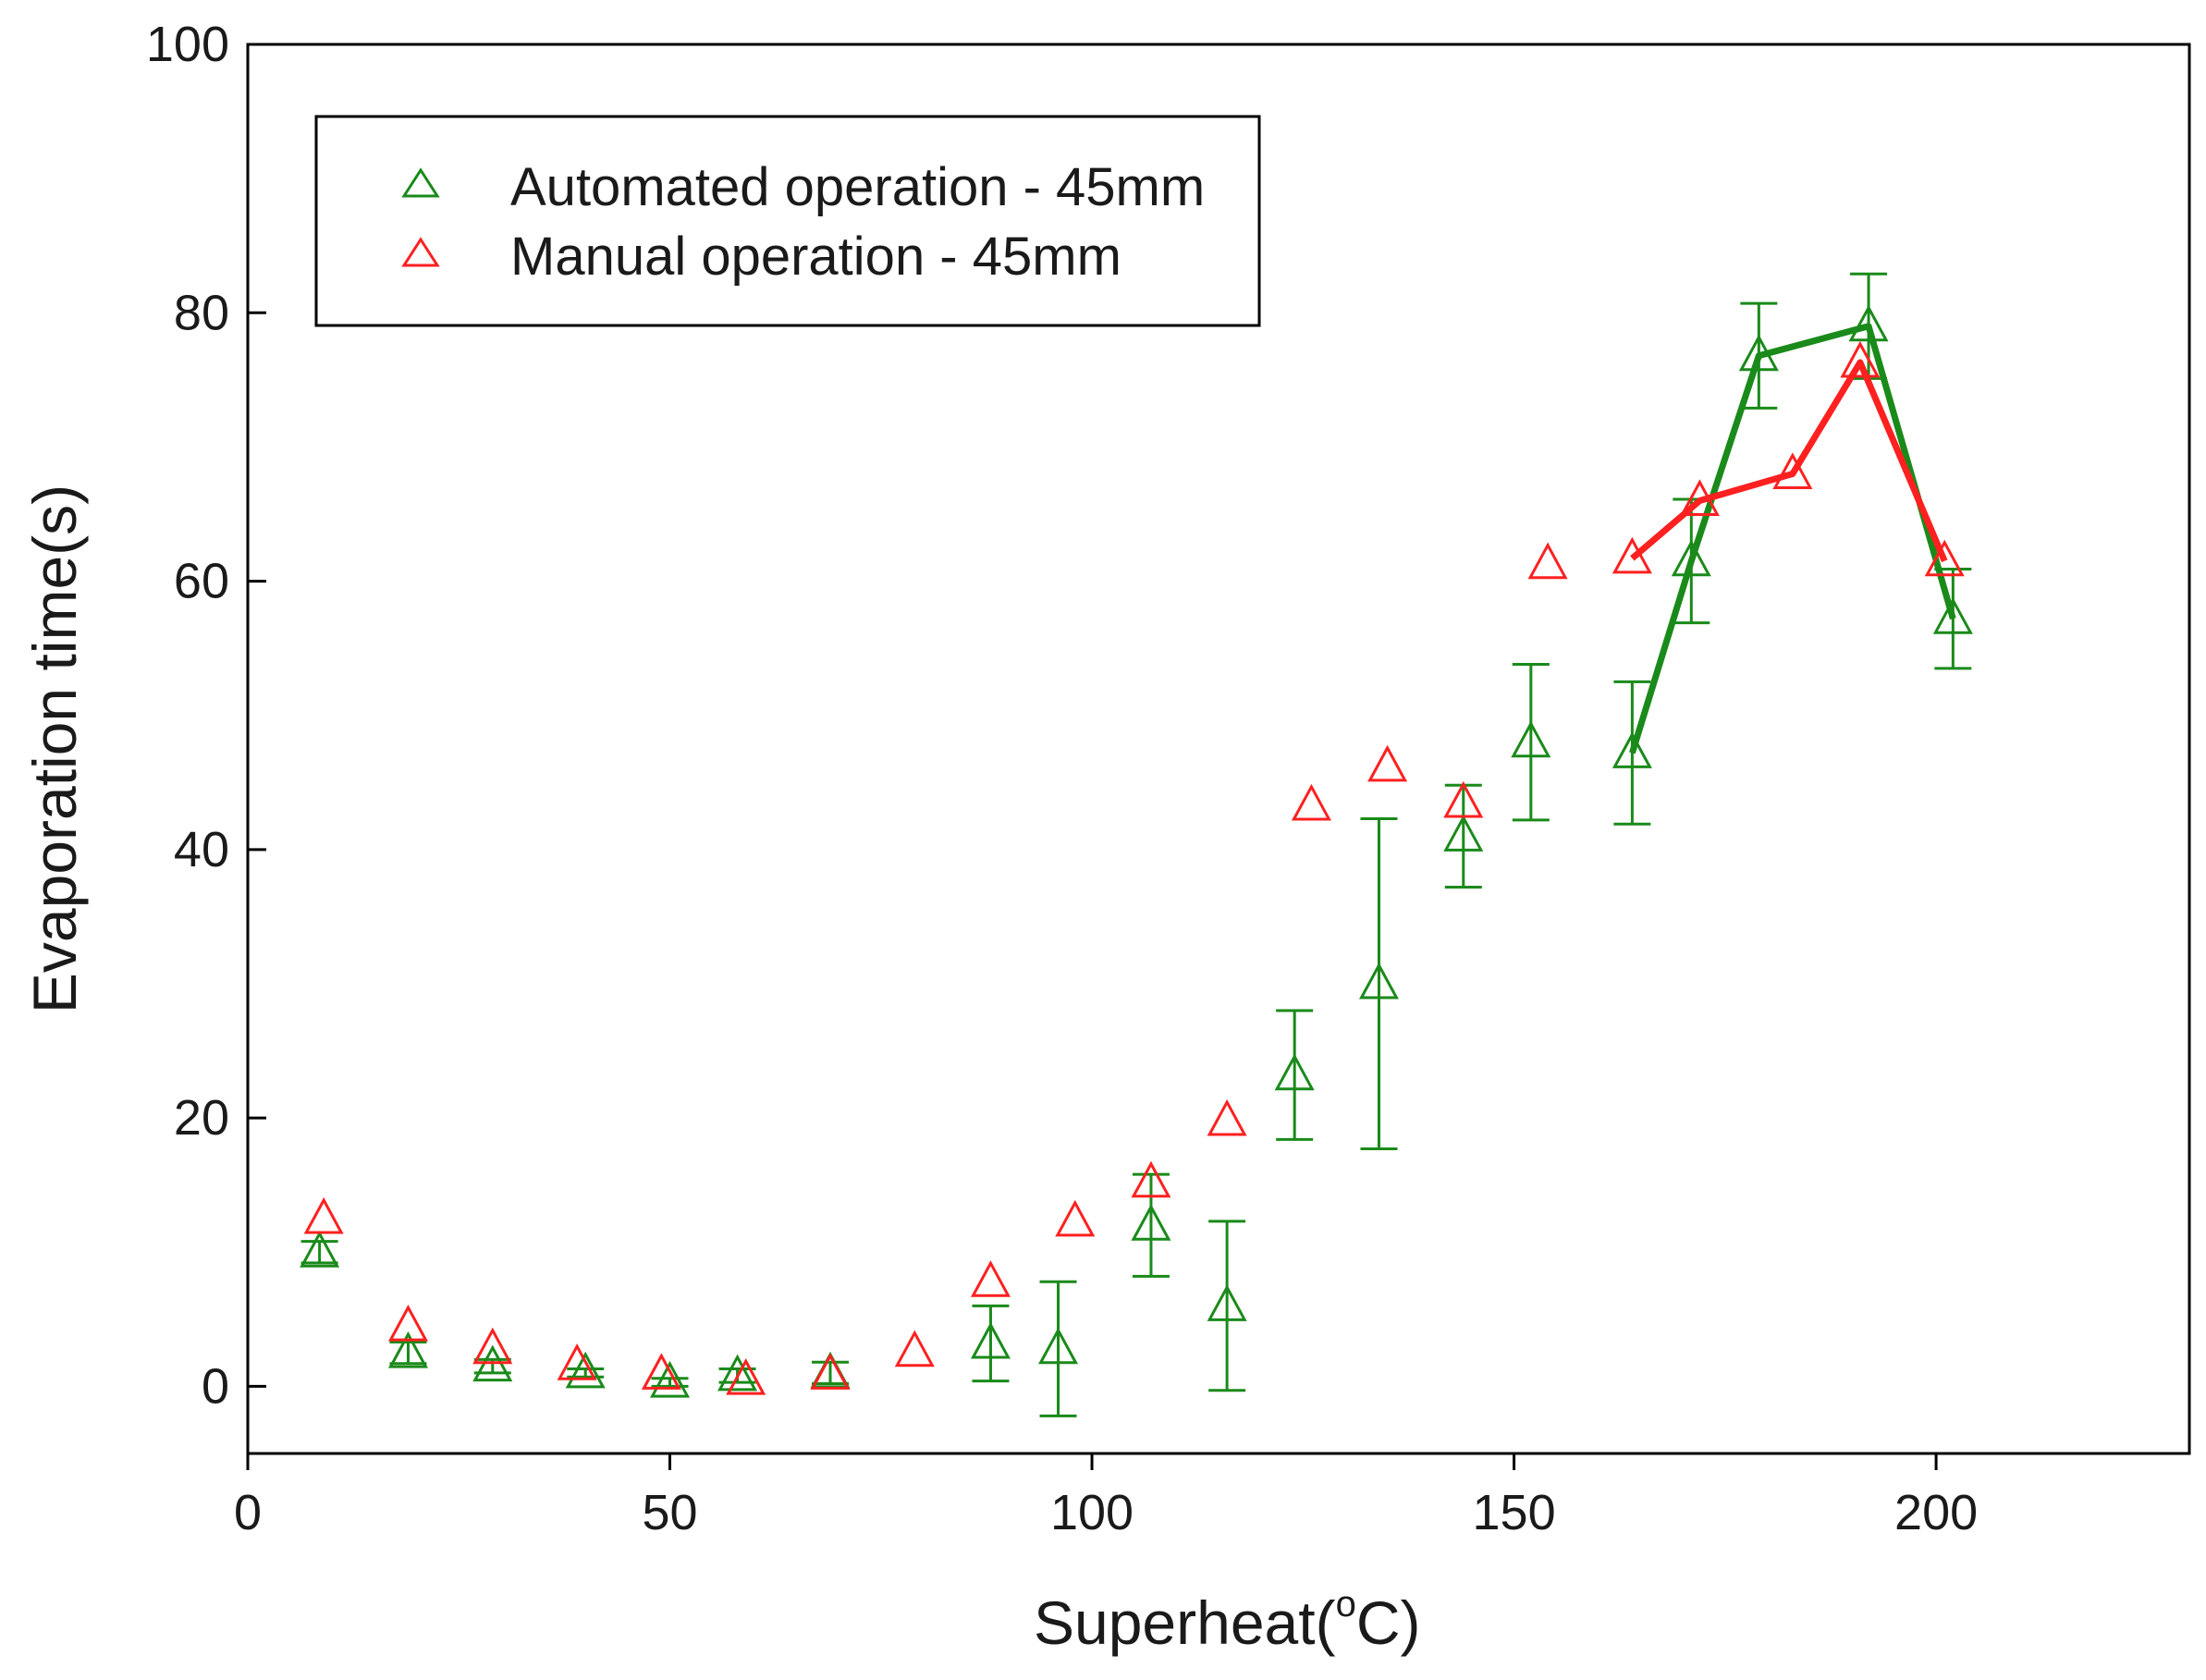  I want to click on x-tick-label: 0, so click(248, 1512).